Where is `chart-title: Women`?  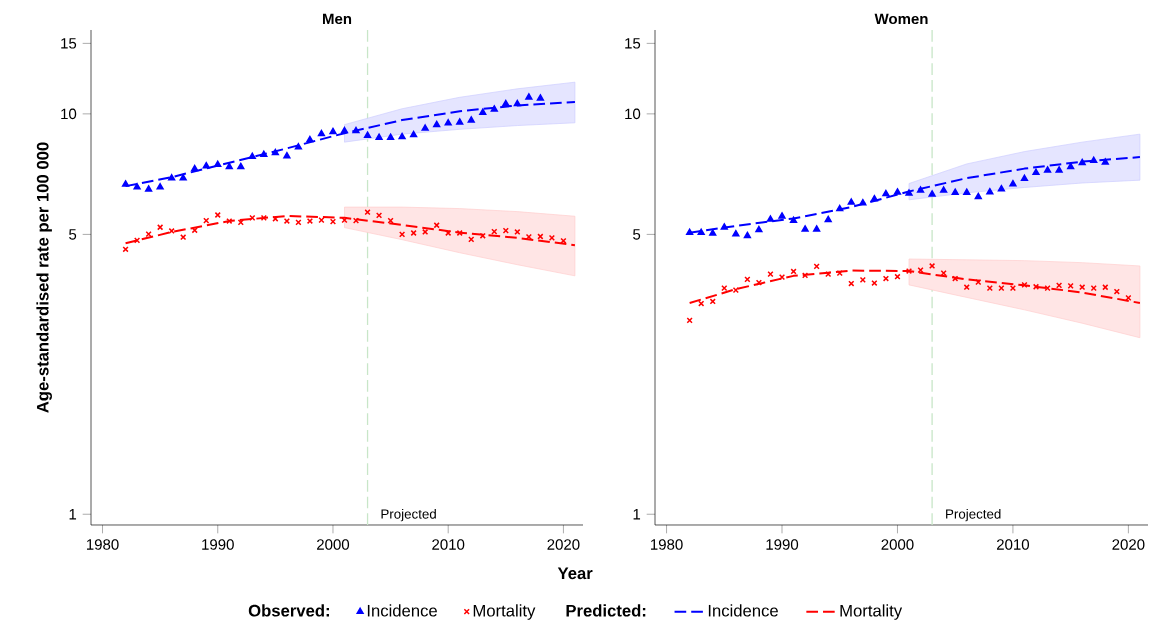
chart-title: Women is located at coordinates (901, 19).